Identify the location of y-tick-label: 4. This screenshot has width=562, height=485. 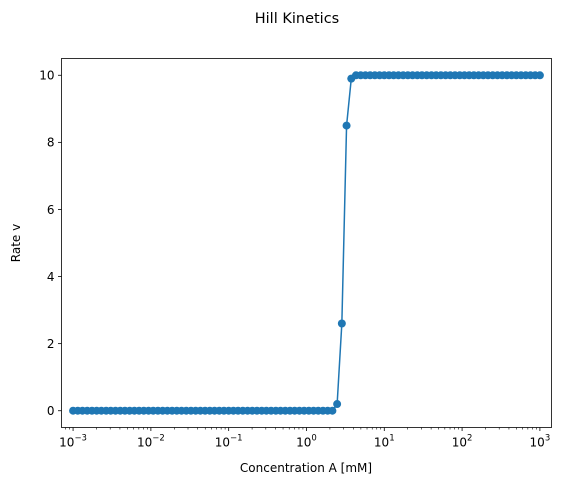
(51, 277).